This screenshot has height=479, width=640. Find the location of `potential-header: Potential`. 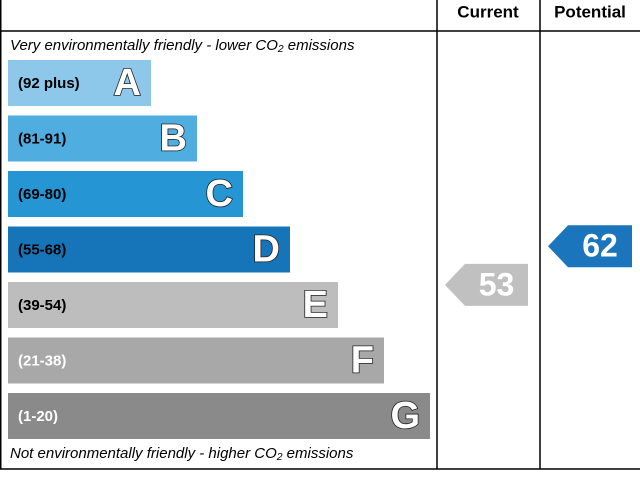

potential-header: Potential is located at coordinates (590, 11).